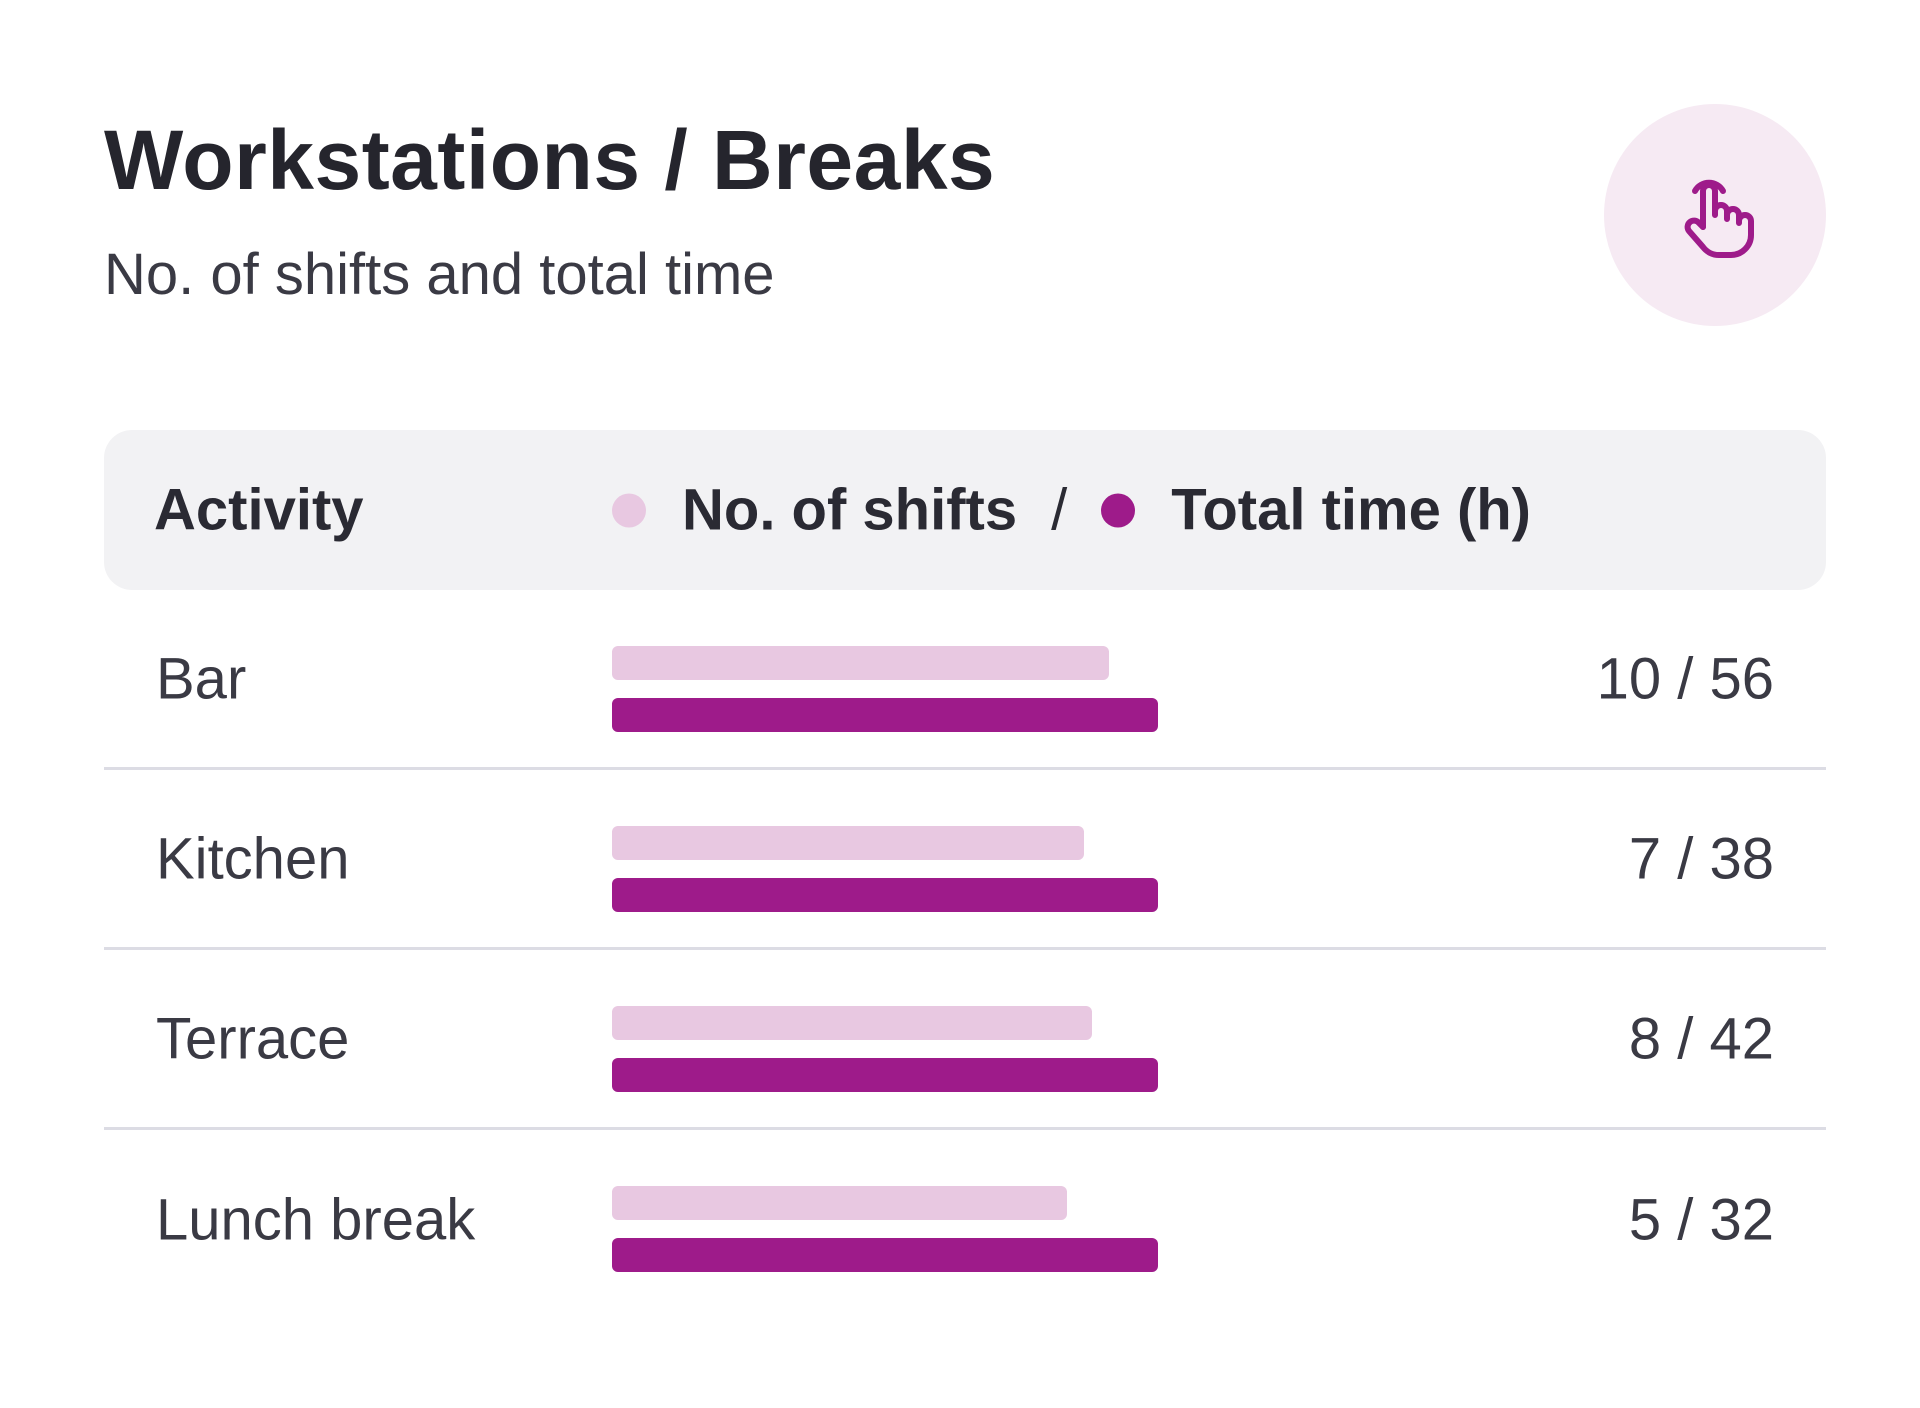 The width and height of the screenshot is (1920, 1408). Describe the element at coordinates (629, 510) in the screenshot. I see `legend-shifts-dot` at that location.